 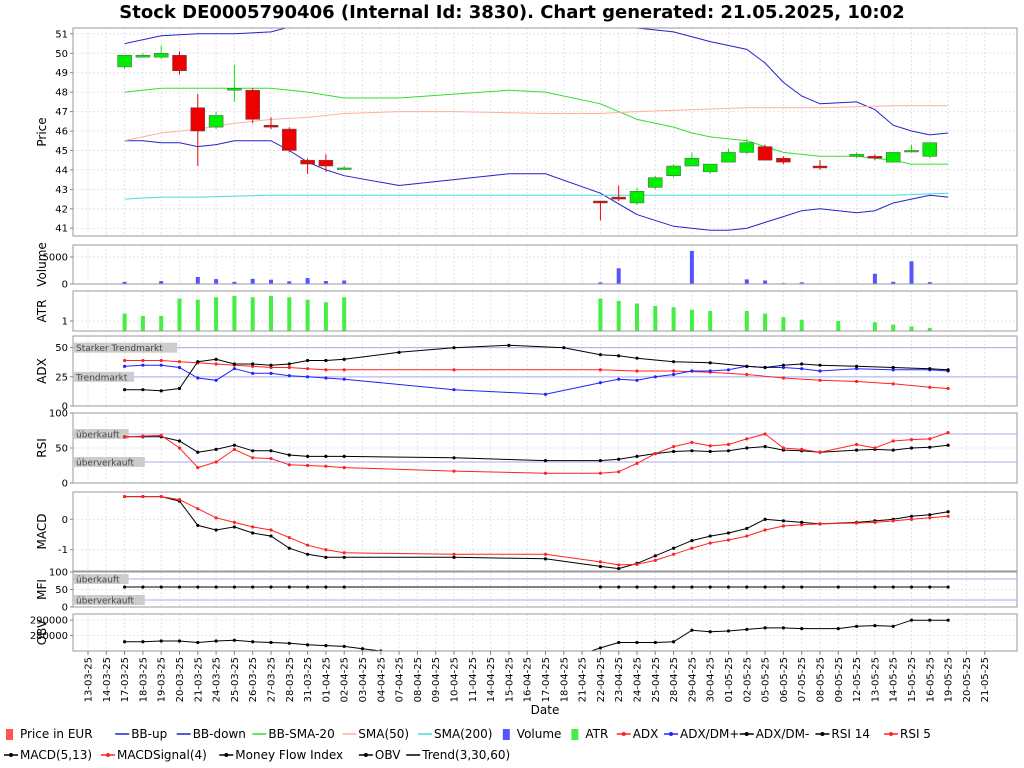 What do you see at coordinates (101, 434) in the screenshot?
I see `rsi-ref-label-bg` at bounding box center [101, 434].